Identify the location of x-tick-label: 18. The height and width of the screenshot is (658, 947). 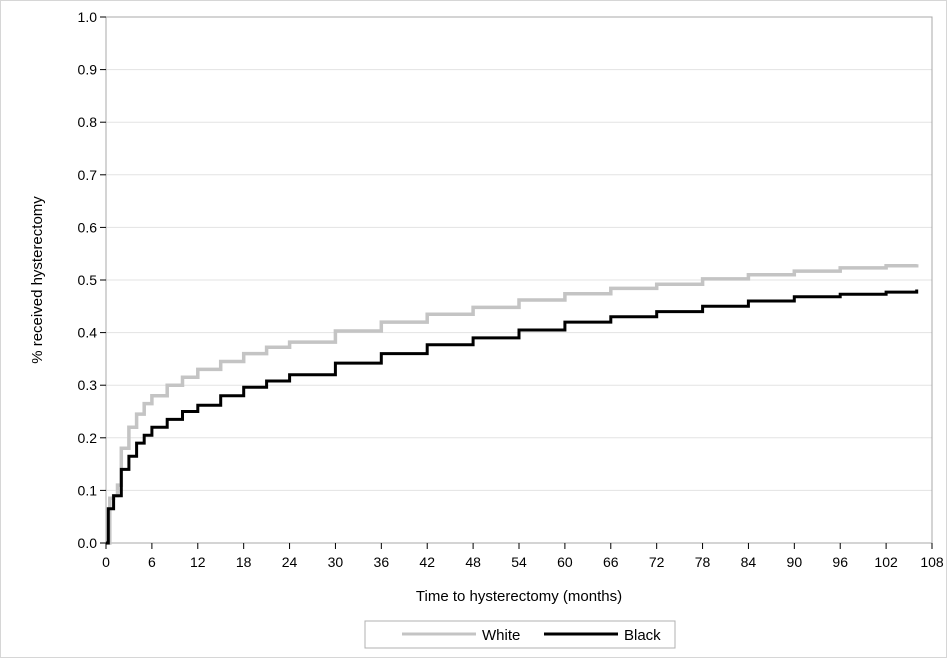
(244, 562).